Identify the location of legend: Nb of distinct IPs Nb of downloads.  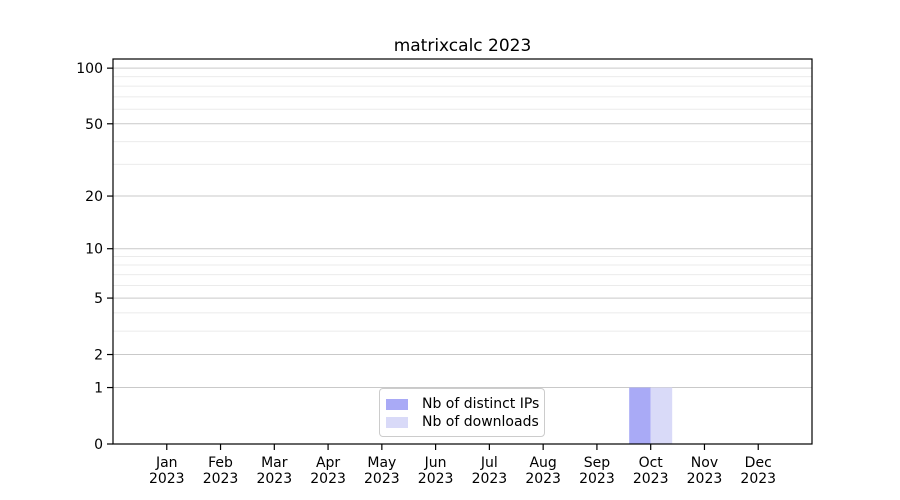
(462, 412).